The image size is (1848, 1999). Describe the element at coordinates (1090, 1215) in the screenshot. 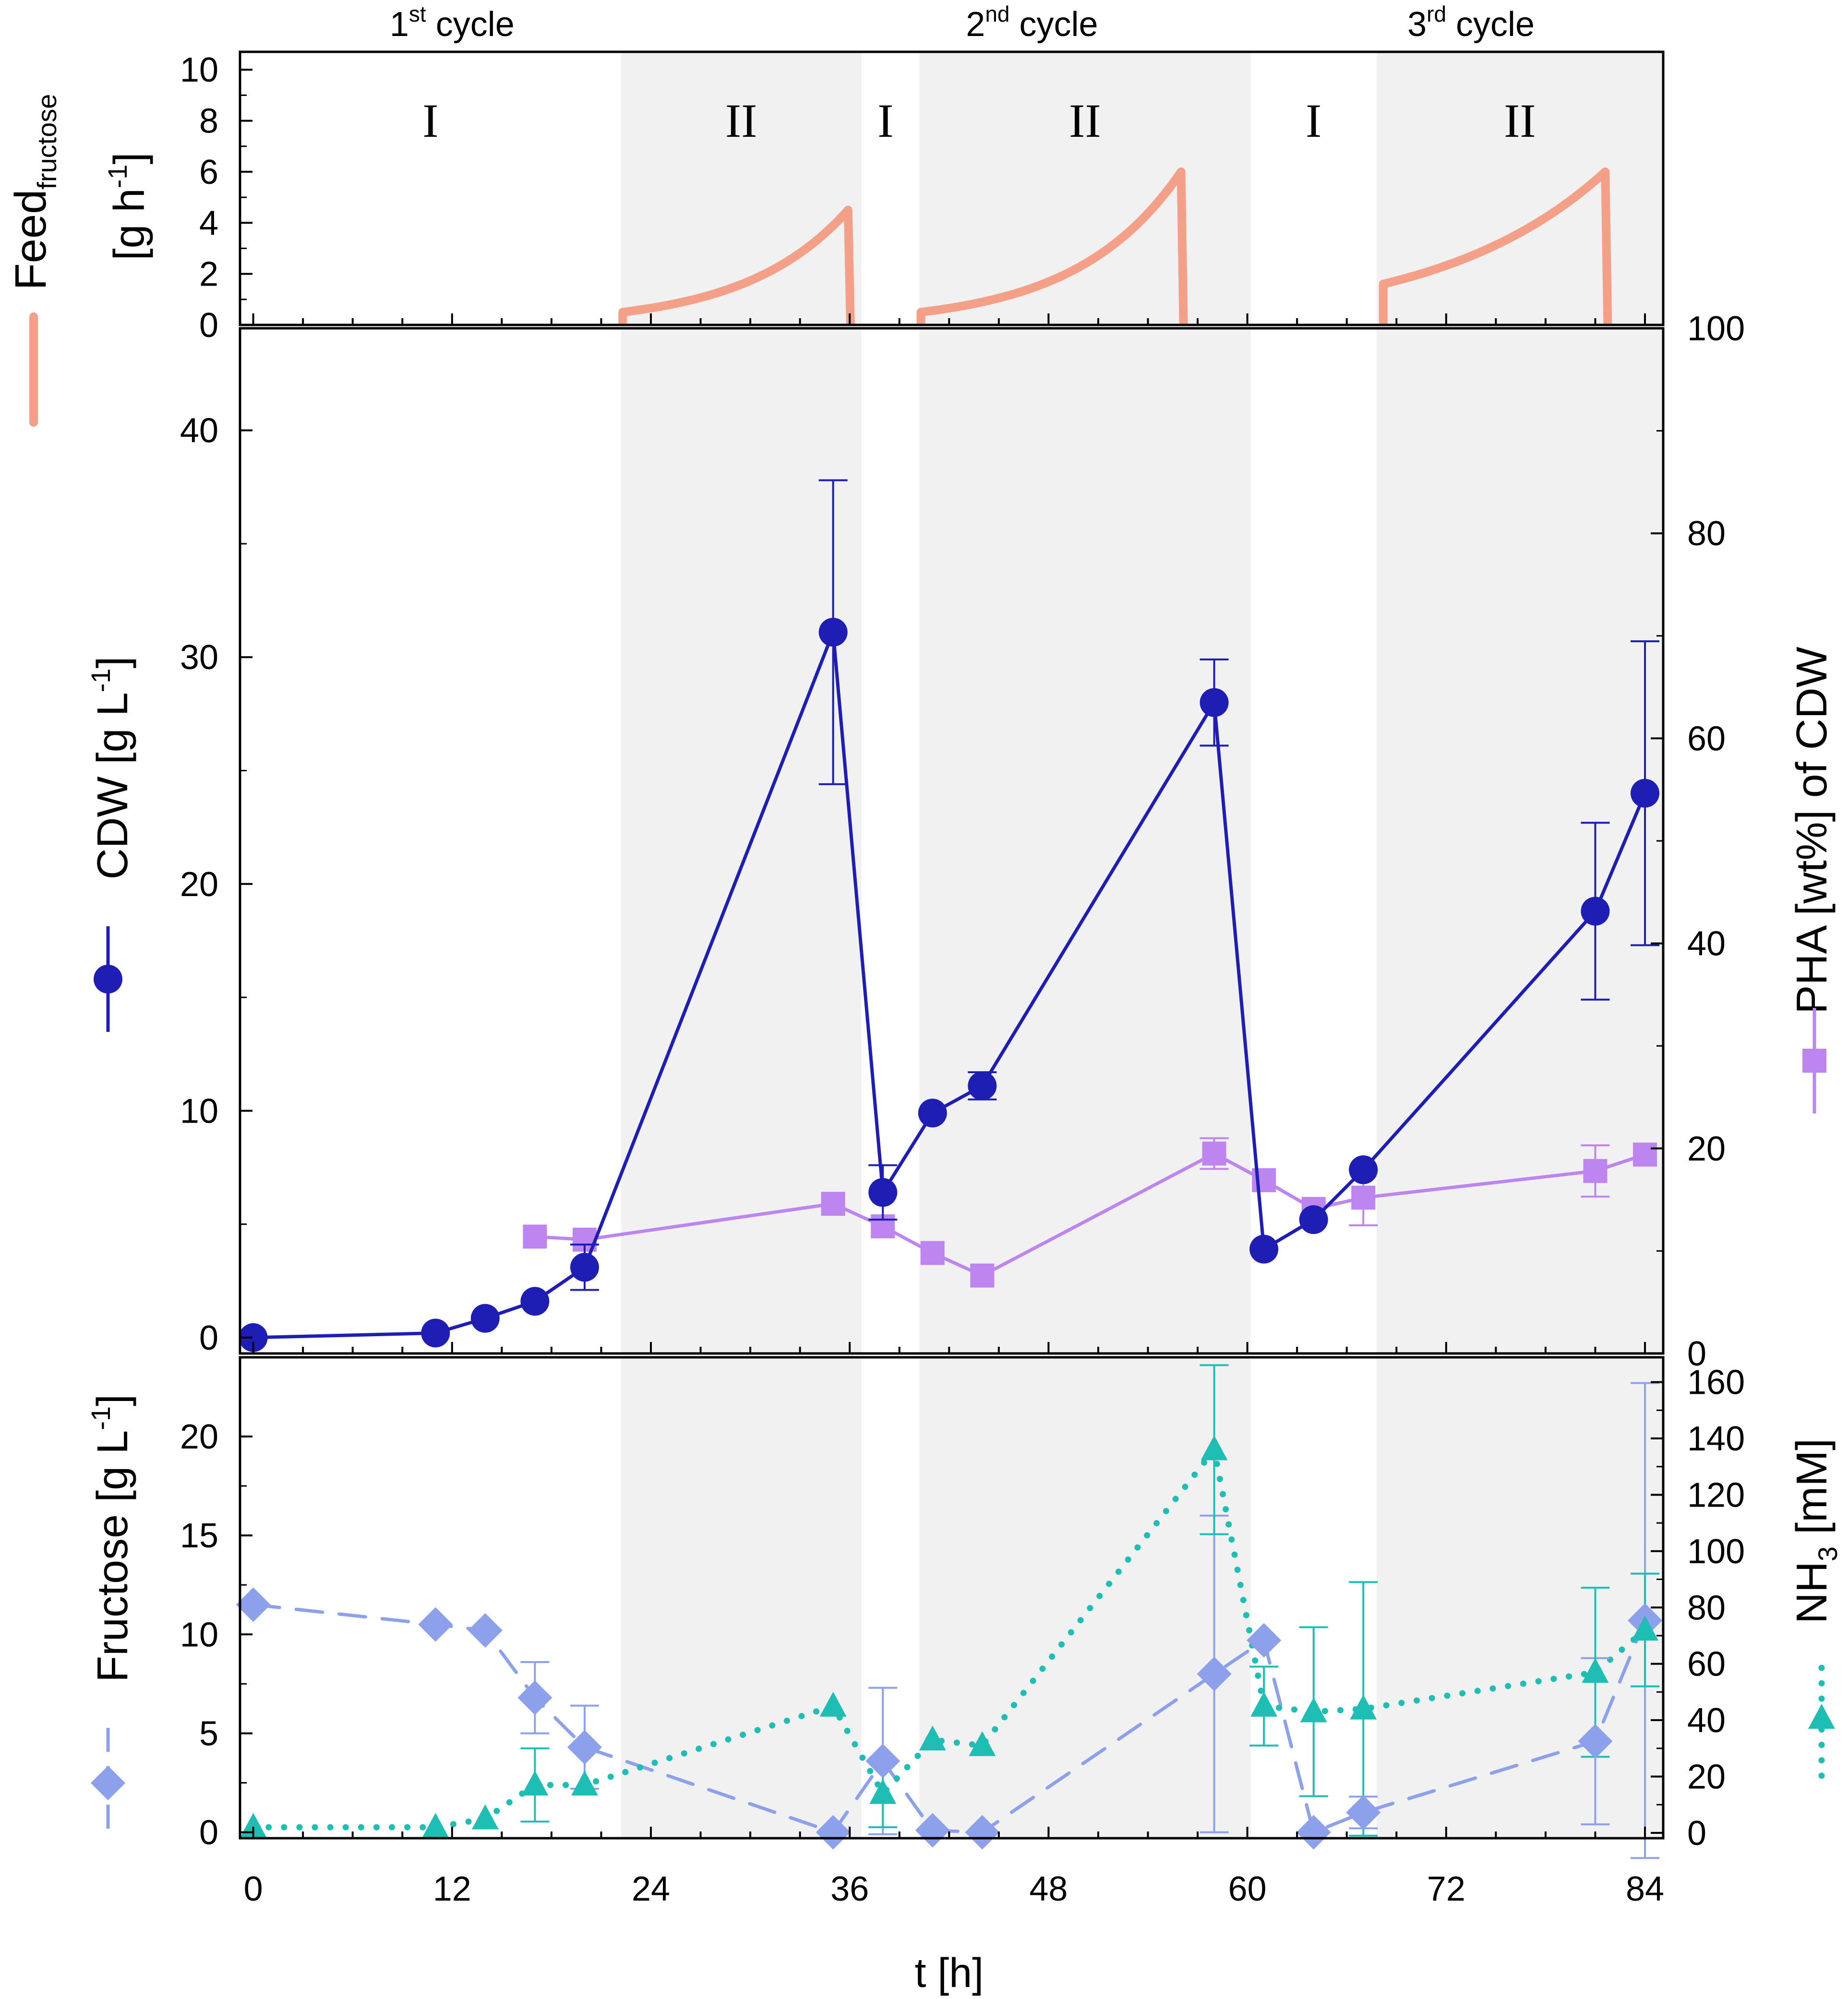

I see `pha-line` at that location.